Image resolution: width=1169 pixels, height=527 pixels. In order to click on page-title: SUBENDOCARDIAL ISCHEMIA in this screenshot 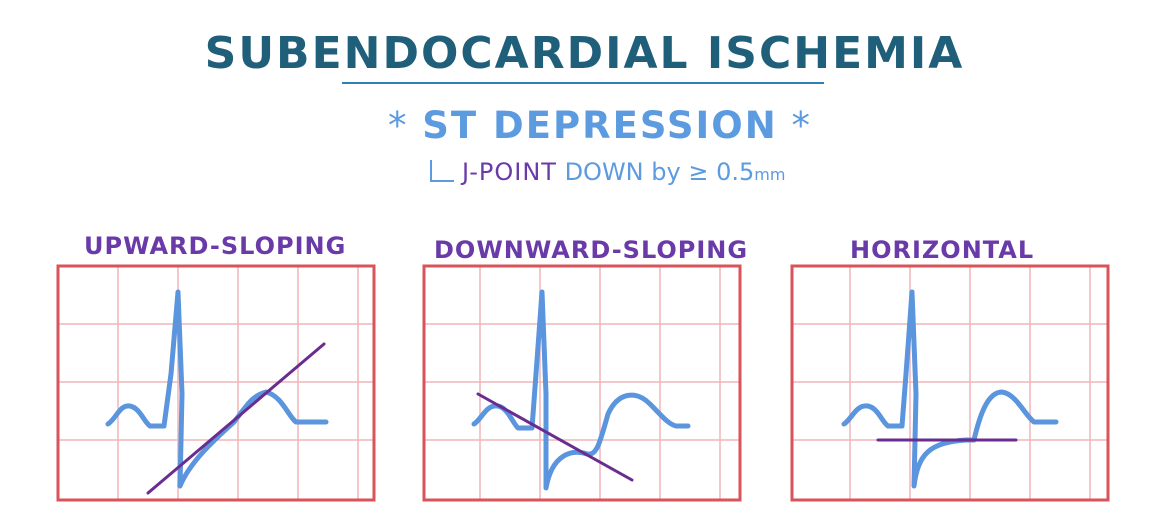, I will do `click(584, 53)`.